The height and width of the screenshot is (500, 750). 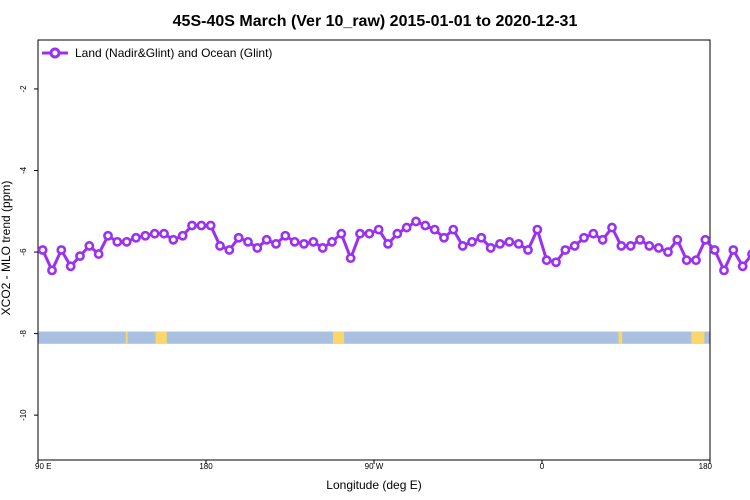 What do you see at coordinates (43, 466) in the screenshot?
I see `x-tick-label-0: 90 E` at bounding box center [43, 466].